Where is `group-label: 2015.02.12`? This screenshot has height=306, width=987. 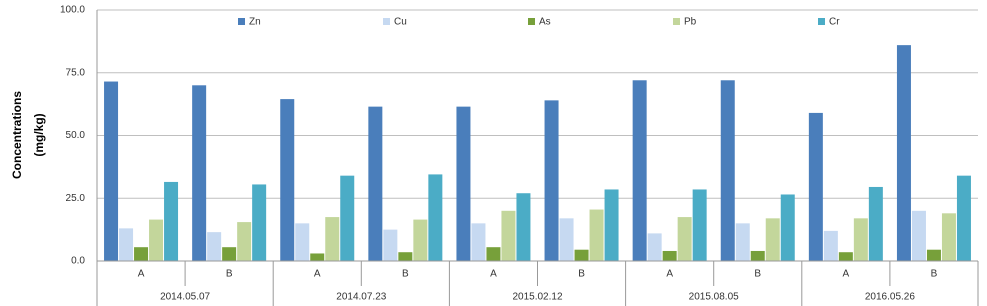 group-label: 2015.02.12 is located at coordinates (537, 297).